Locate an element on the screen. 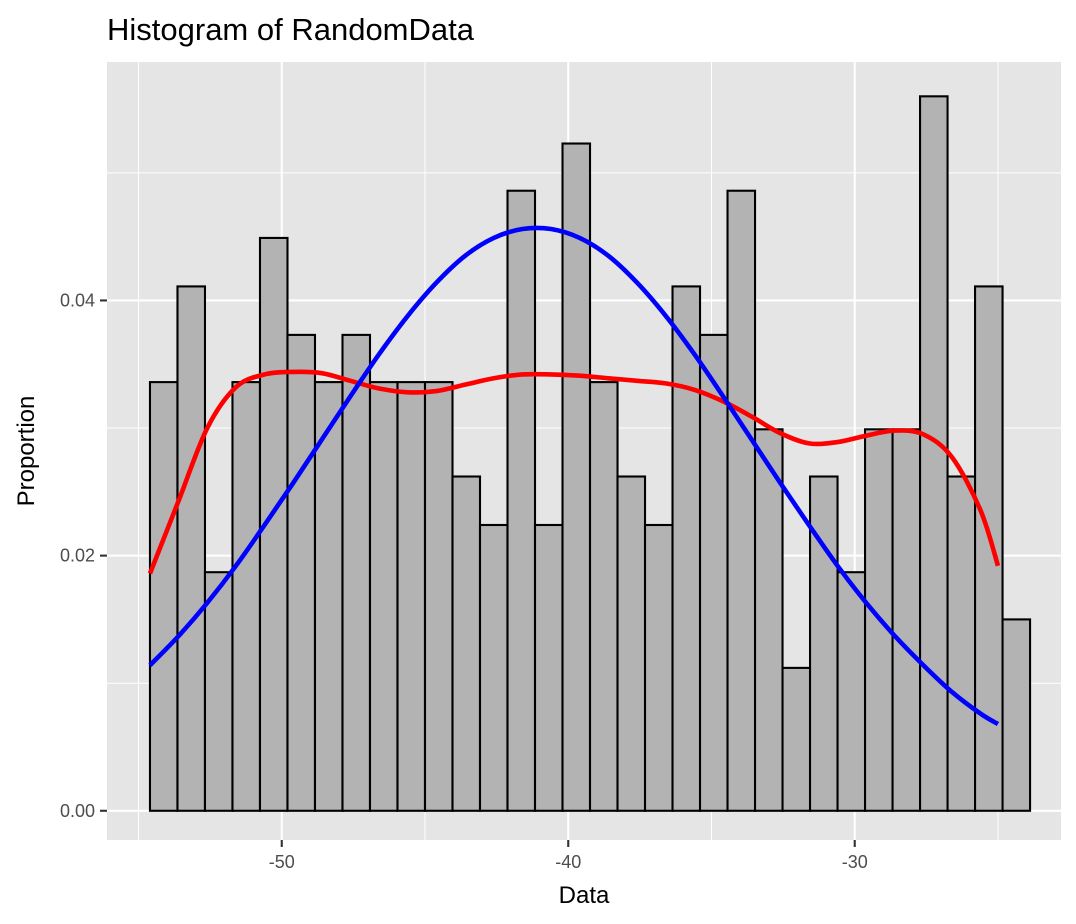  y-axis: 0.00 0.02 0.04 is located at coordinates (83, 555).